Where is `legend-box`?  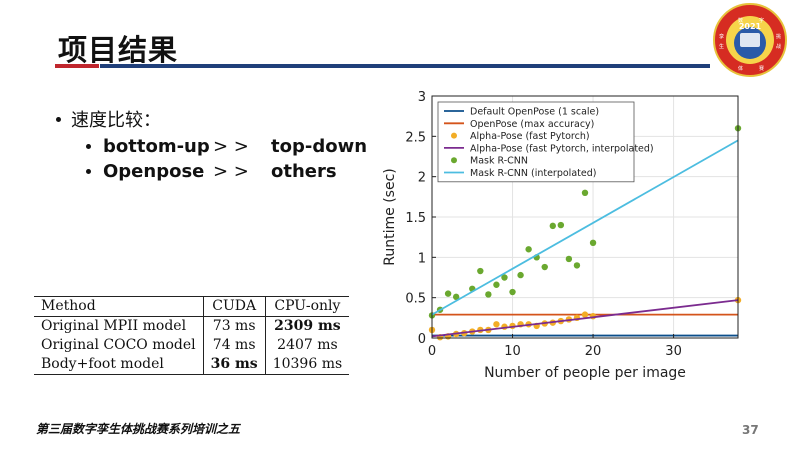
legend-box is located at coordinates (536, 142).